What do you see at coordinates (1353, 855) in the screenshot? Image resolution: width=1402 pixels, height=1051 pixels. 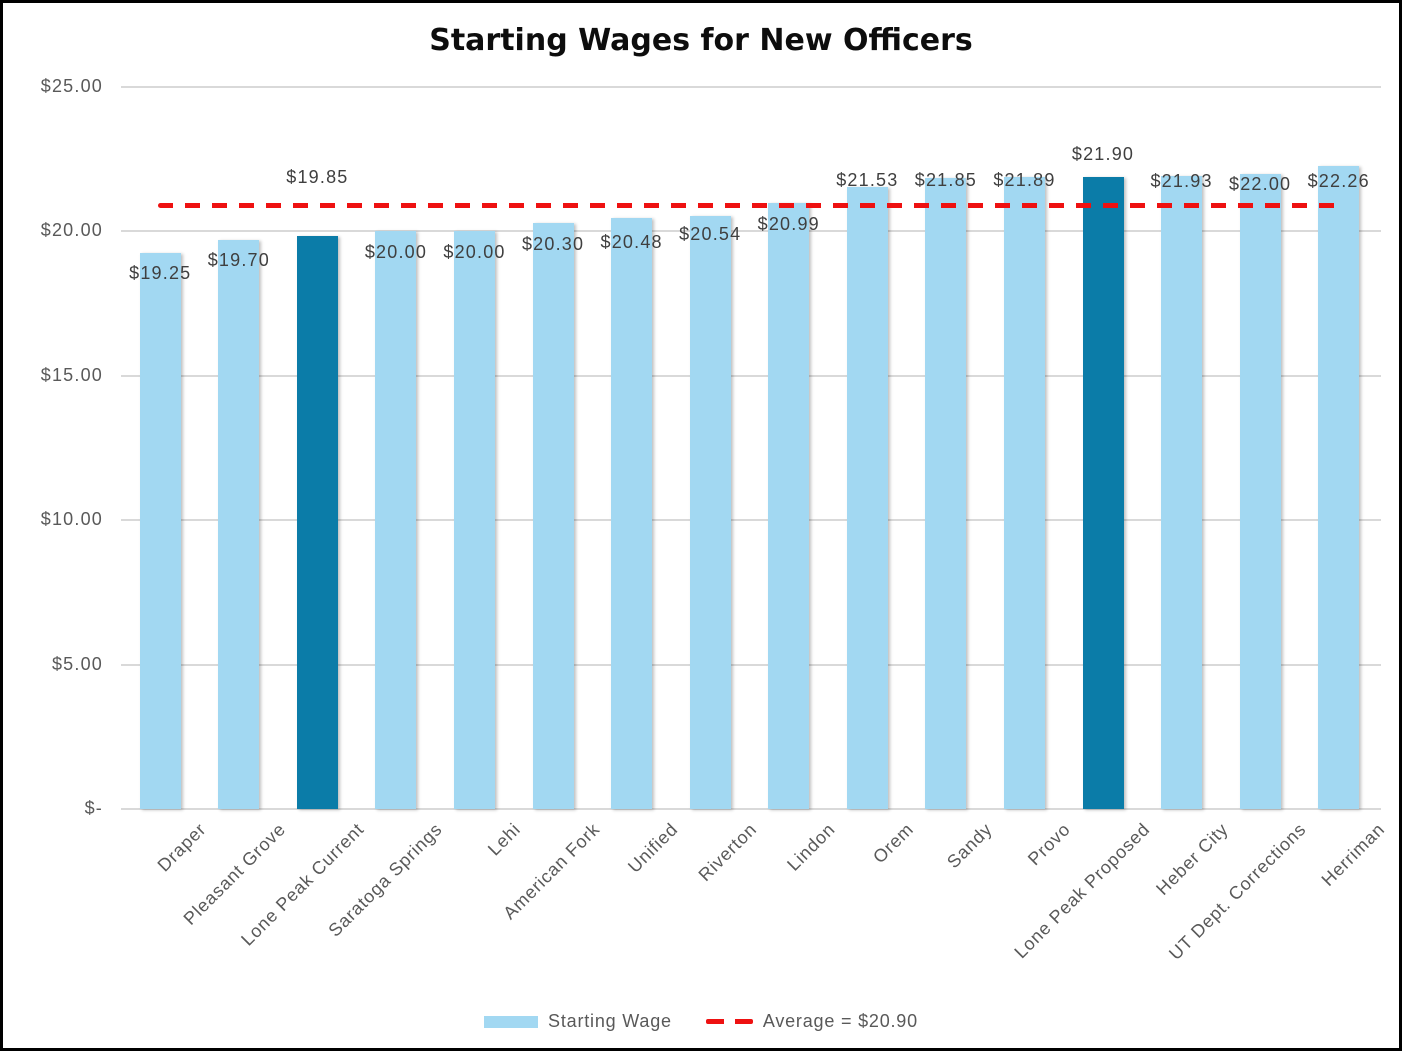 I see `x-axis-label: Herriman` at bounding box center [1353, 855].